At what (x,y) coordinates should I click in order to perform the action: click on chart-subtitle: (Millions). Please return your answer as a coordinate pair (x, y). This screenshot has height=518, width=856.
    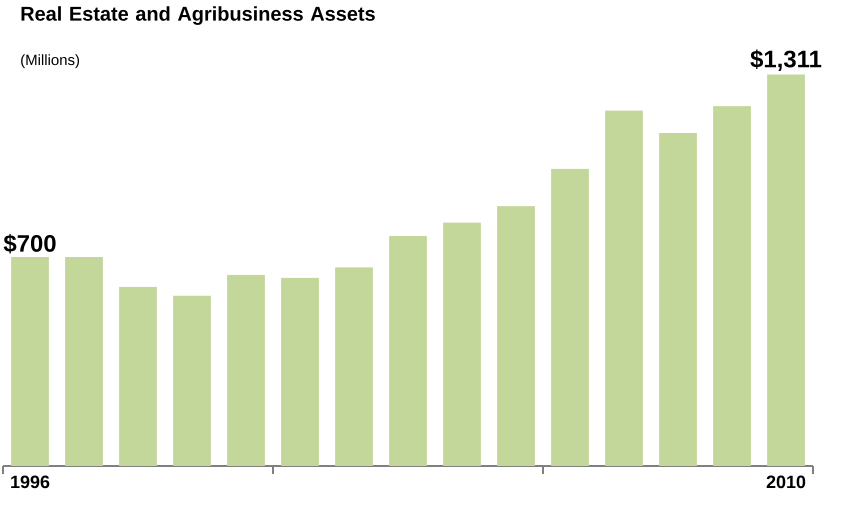
    Looking at the image, I should click on (50, 61).